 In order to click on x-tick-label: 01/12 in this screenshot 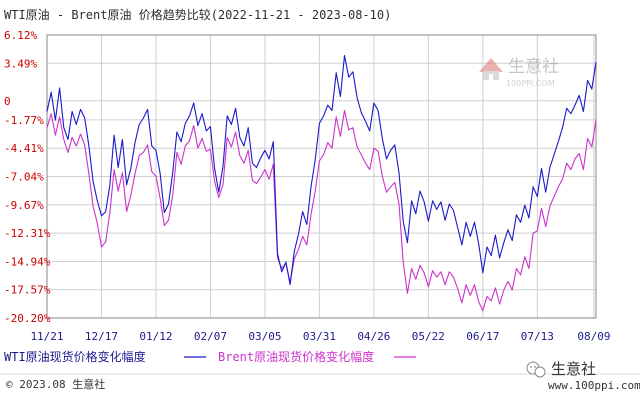, I will do `click(155, 336)`.